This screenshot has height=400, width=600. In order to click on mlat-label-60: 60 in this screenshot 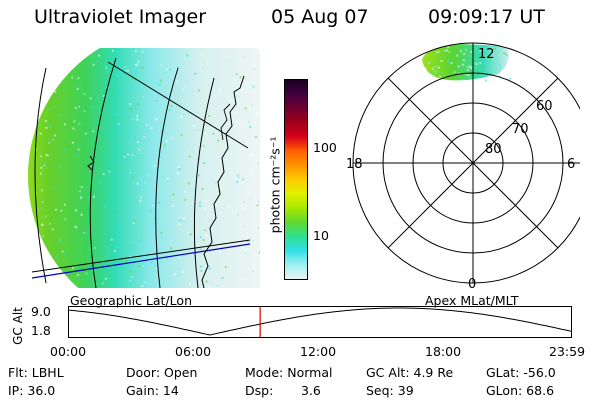, I will do `click(544, 106)`.